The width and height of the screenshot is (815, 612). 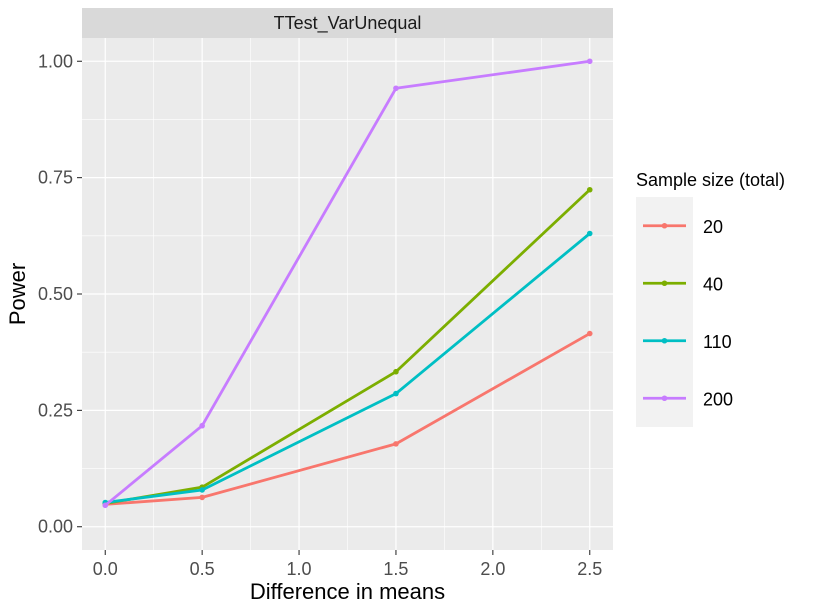 What do you see at coordinates (713, 227) in the screenshot?
I see `legend-label: 20` at bounding box center [713, 227].